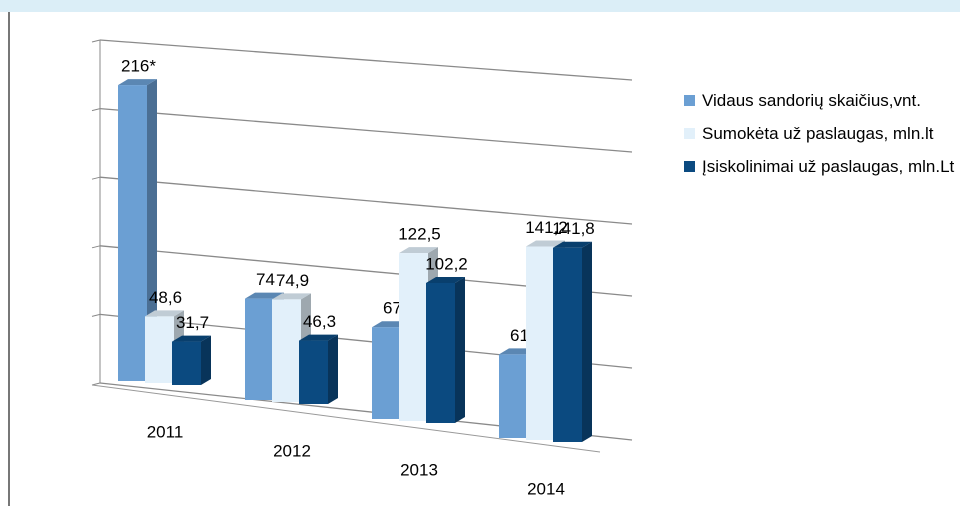 The width and height of the screenshot is (960, 506). What do you see at coordinates (828, 166) in the screenshot?
I see `legend-label: Įsiskolinimai už paslaugas, mln.Lt` at bounding box center [828, 166].